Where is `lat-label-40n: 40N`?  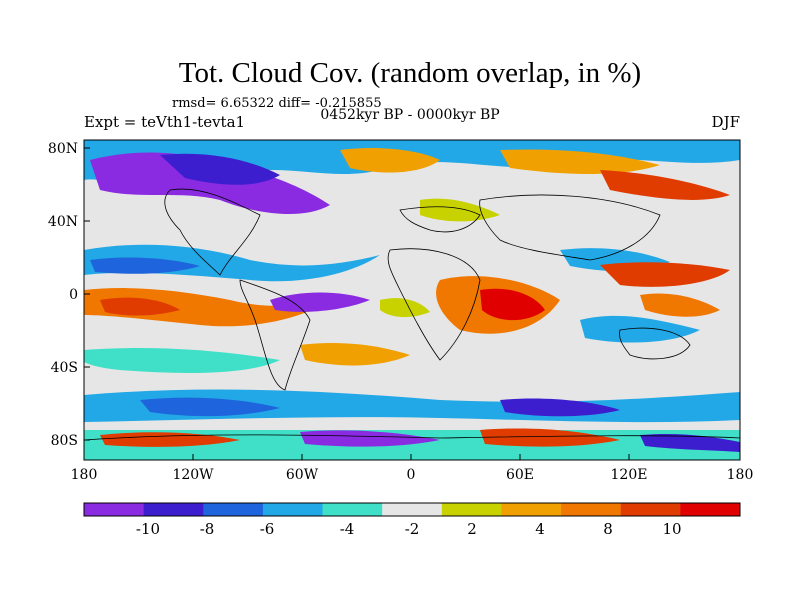 lat-label-40n: 40N is located at coordinates (63, 222).